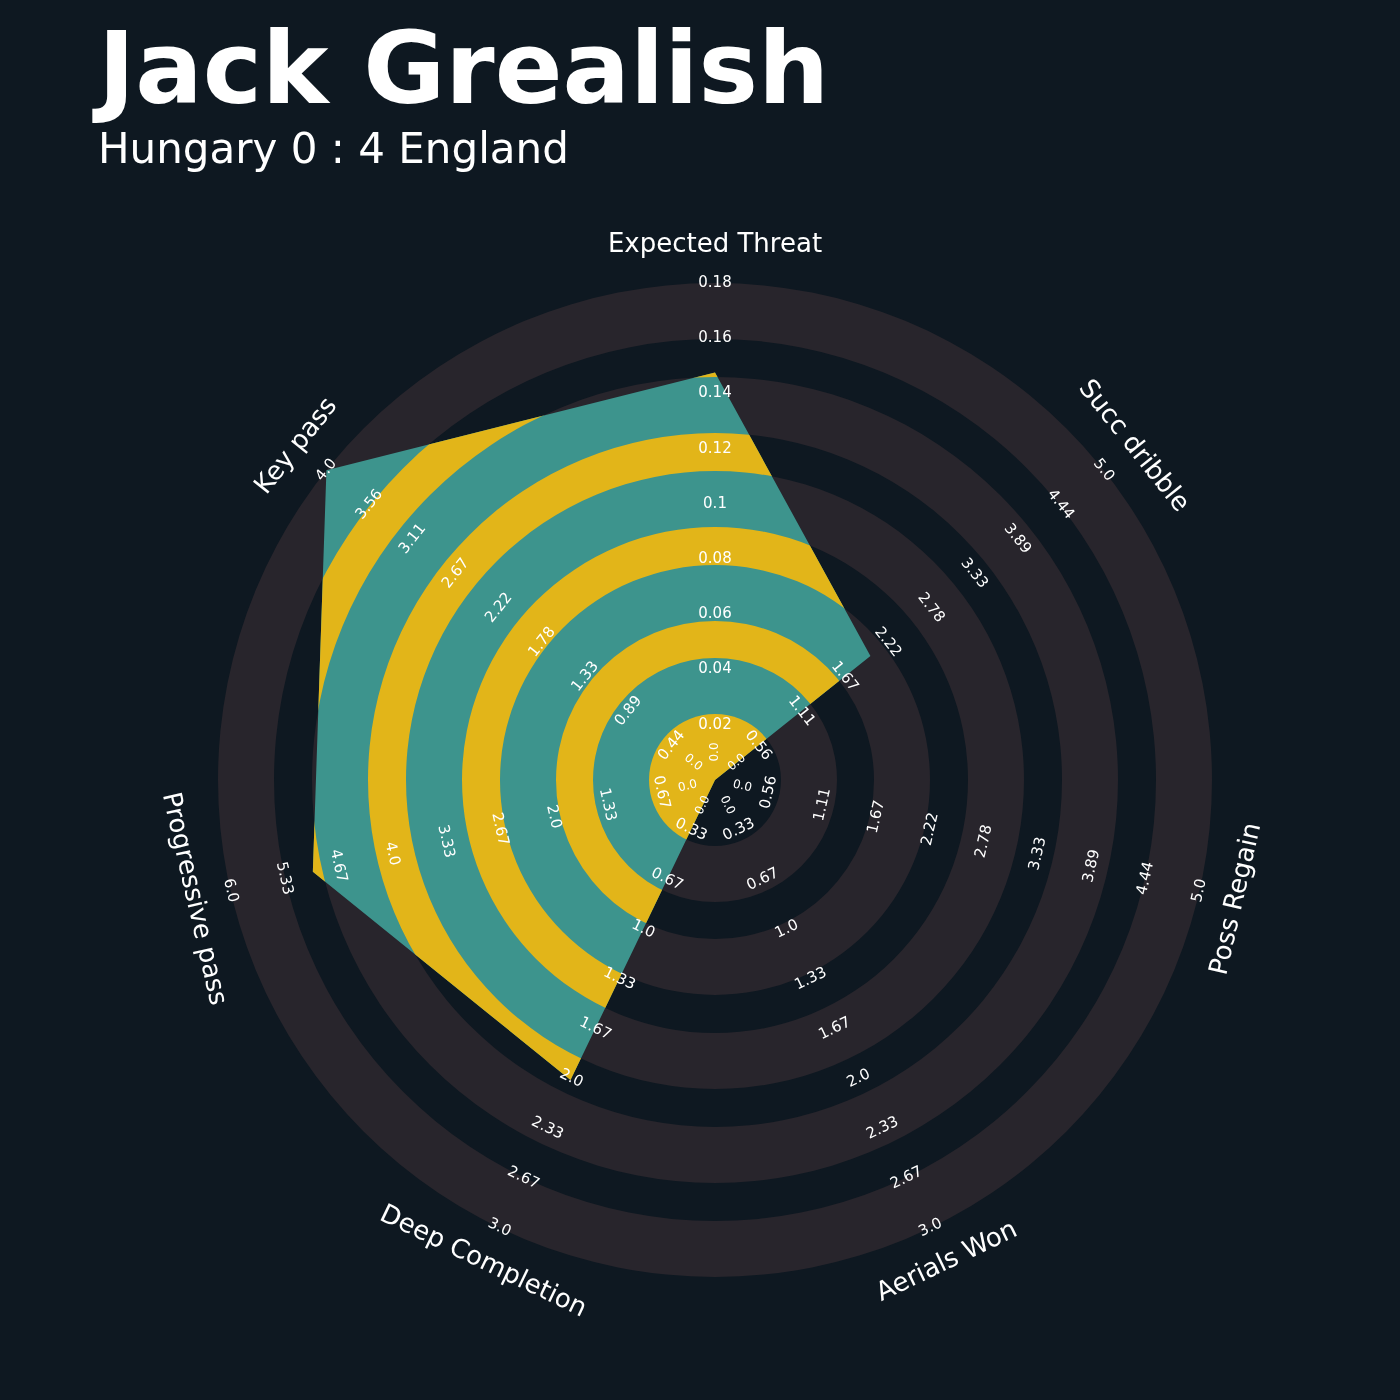  Describe the element at coordinates (285, 878) in the screenshot. I see `text: 5.33` at that location.